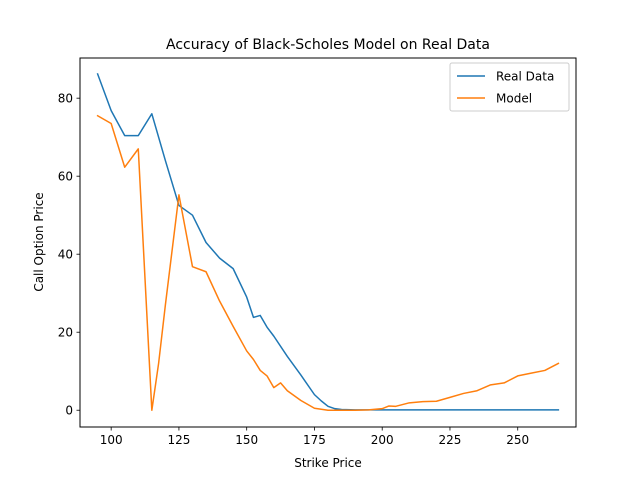 This screenshot has height=480, width=640. What do you see at coordinates (328, 463) in the screenshot?
I see `x-axis-label: Strike Price` at bounding box center [328, 463].